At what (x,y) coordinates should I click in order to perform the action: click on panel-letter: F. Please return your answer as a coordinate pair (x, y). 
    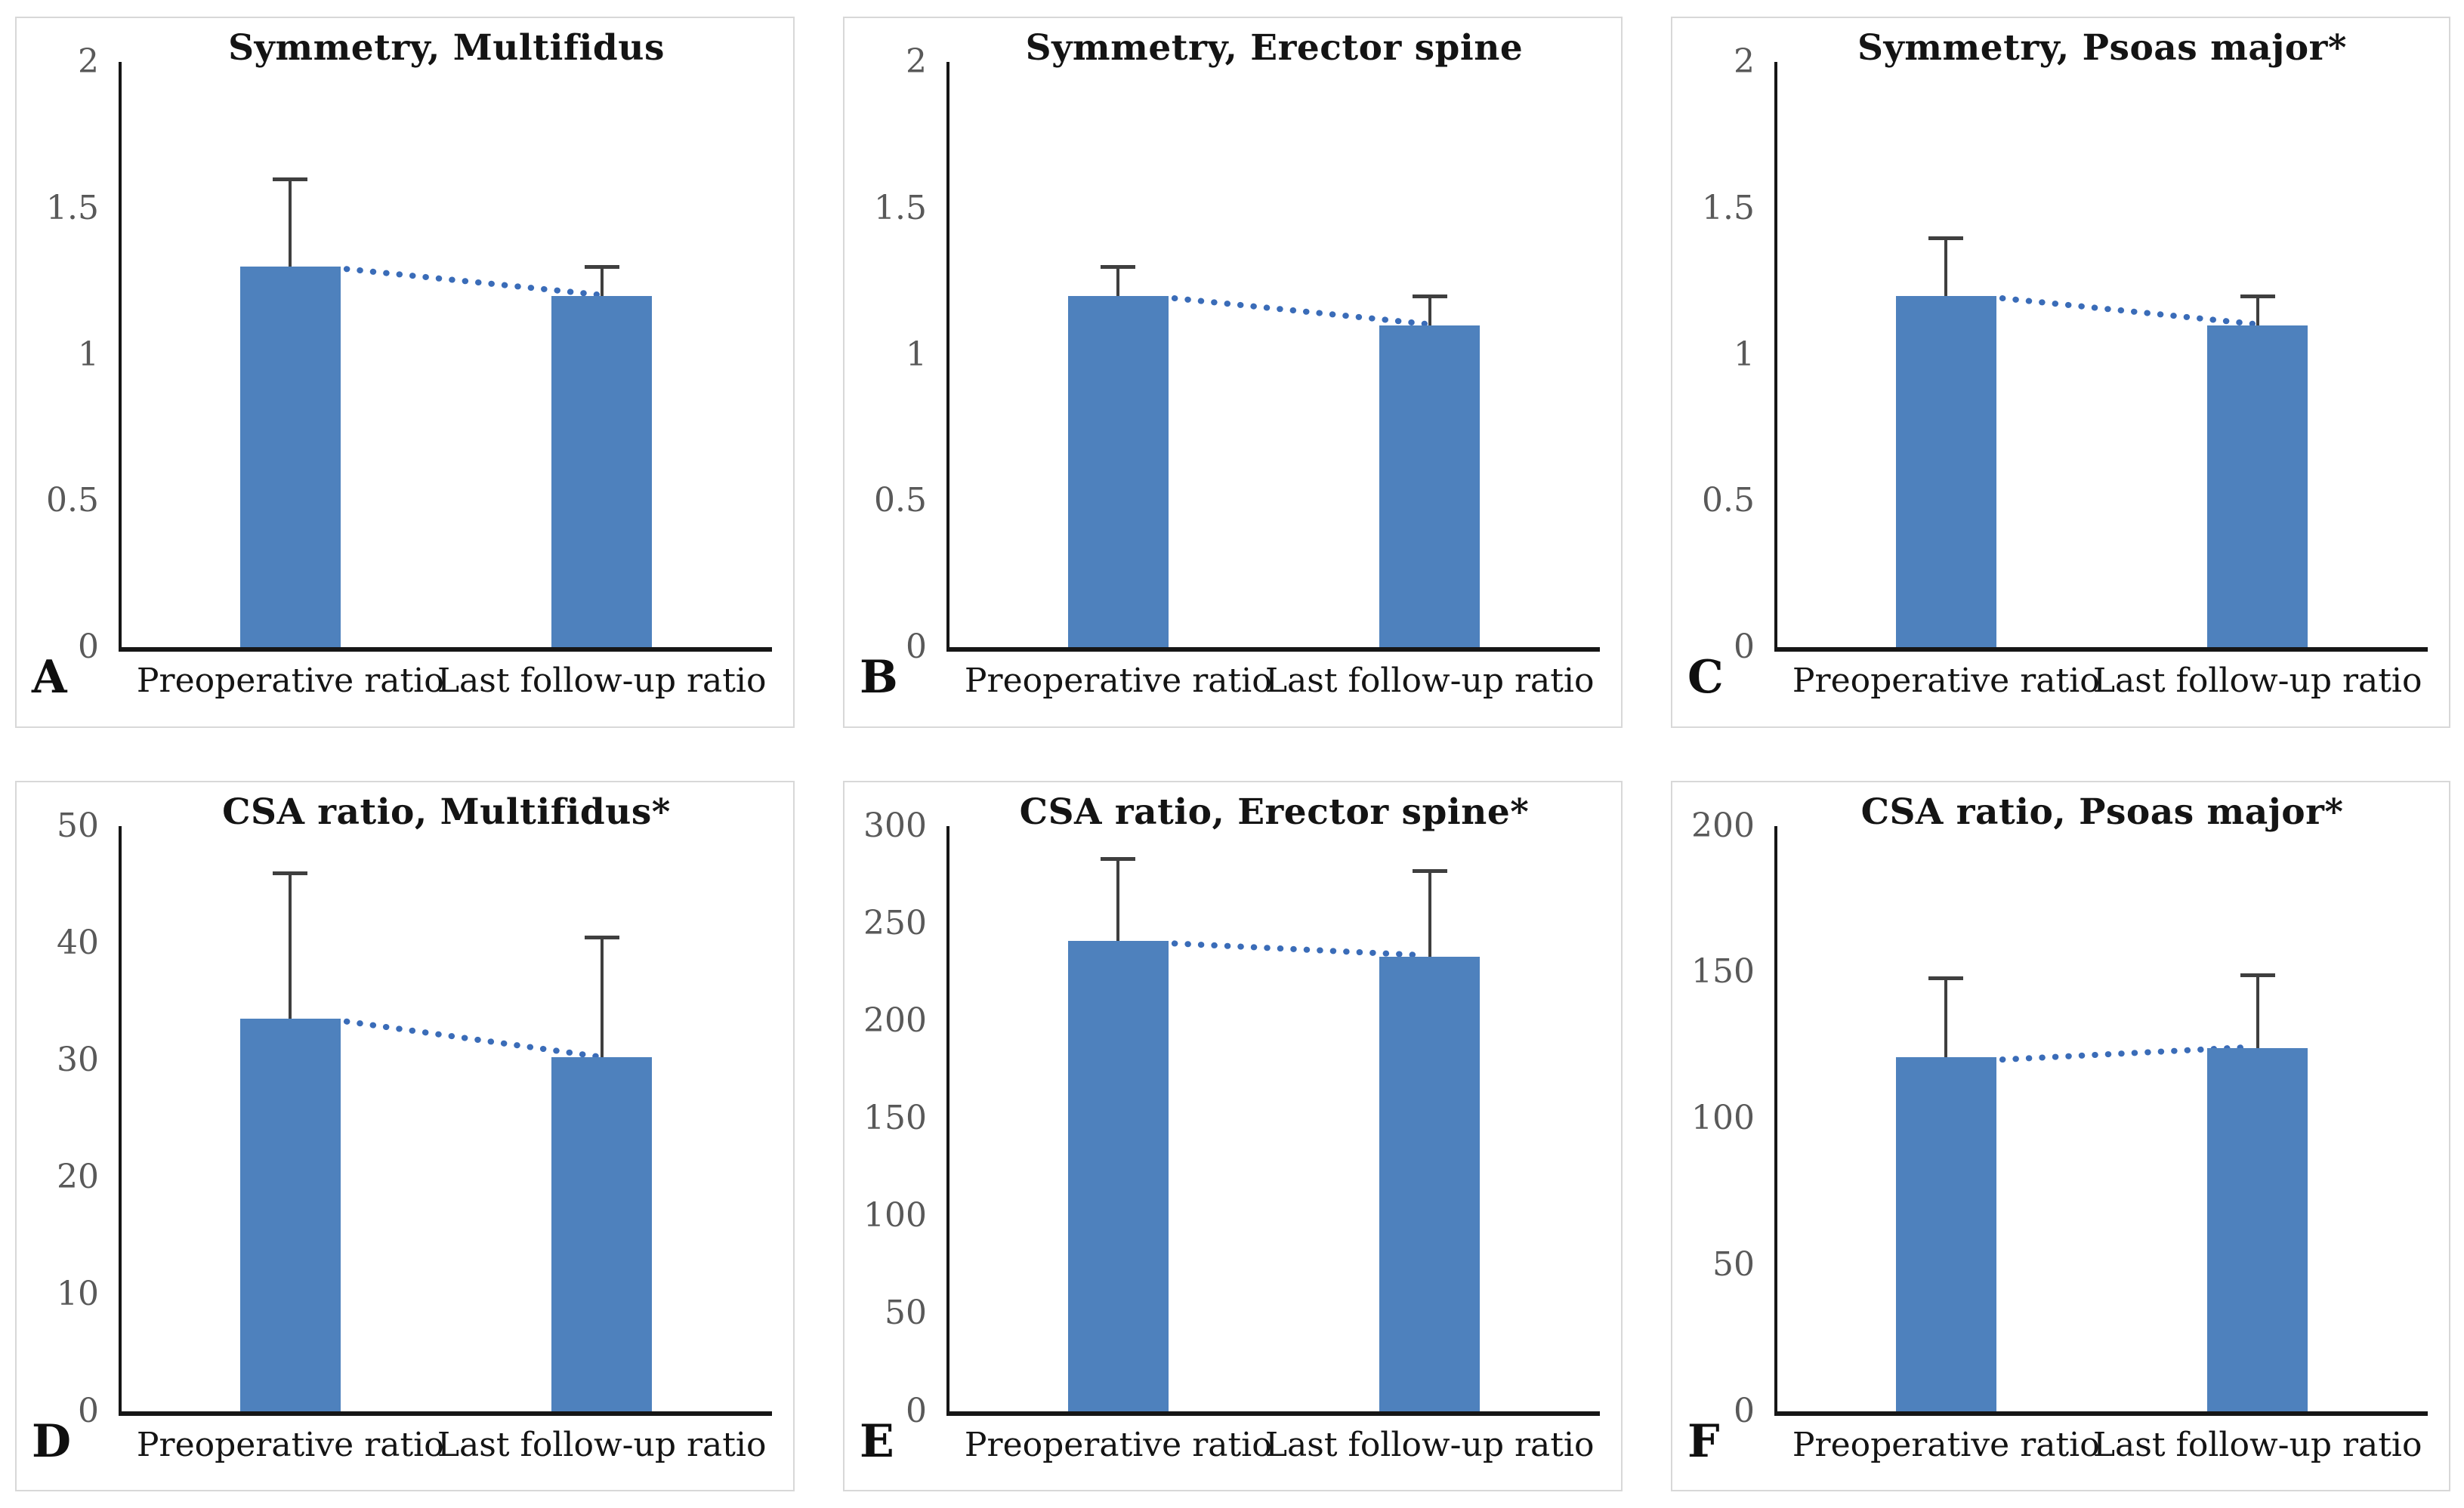
    Looking at the image, I should click on (1703, 1441).